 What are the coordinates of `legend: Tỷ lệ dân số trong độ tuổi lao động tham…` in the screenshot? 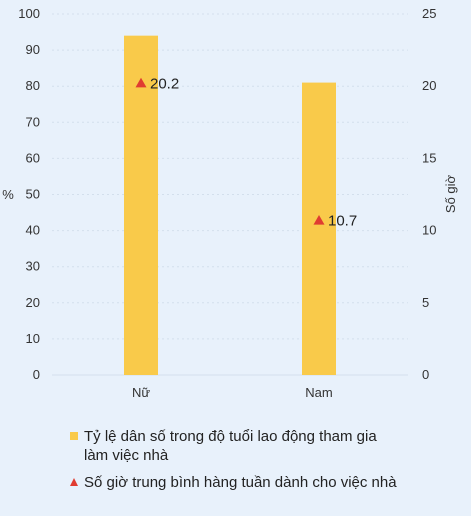 It's located at (235, 463).